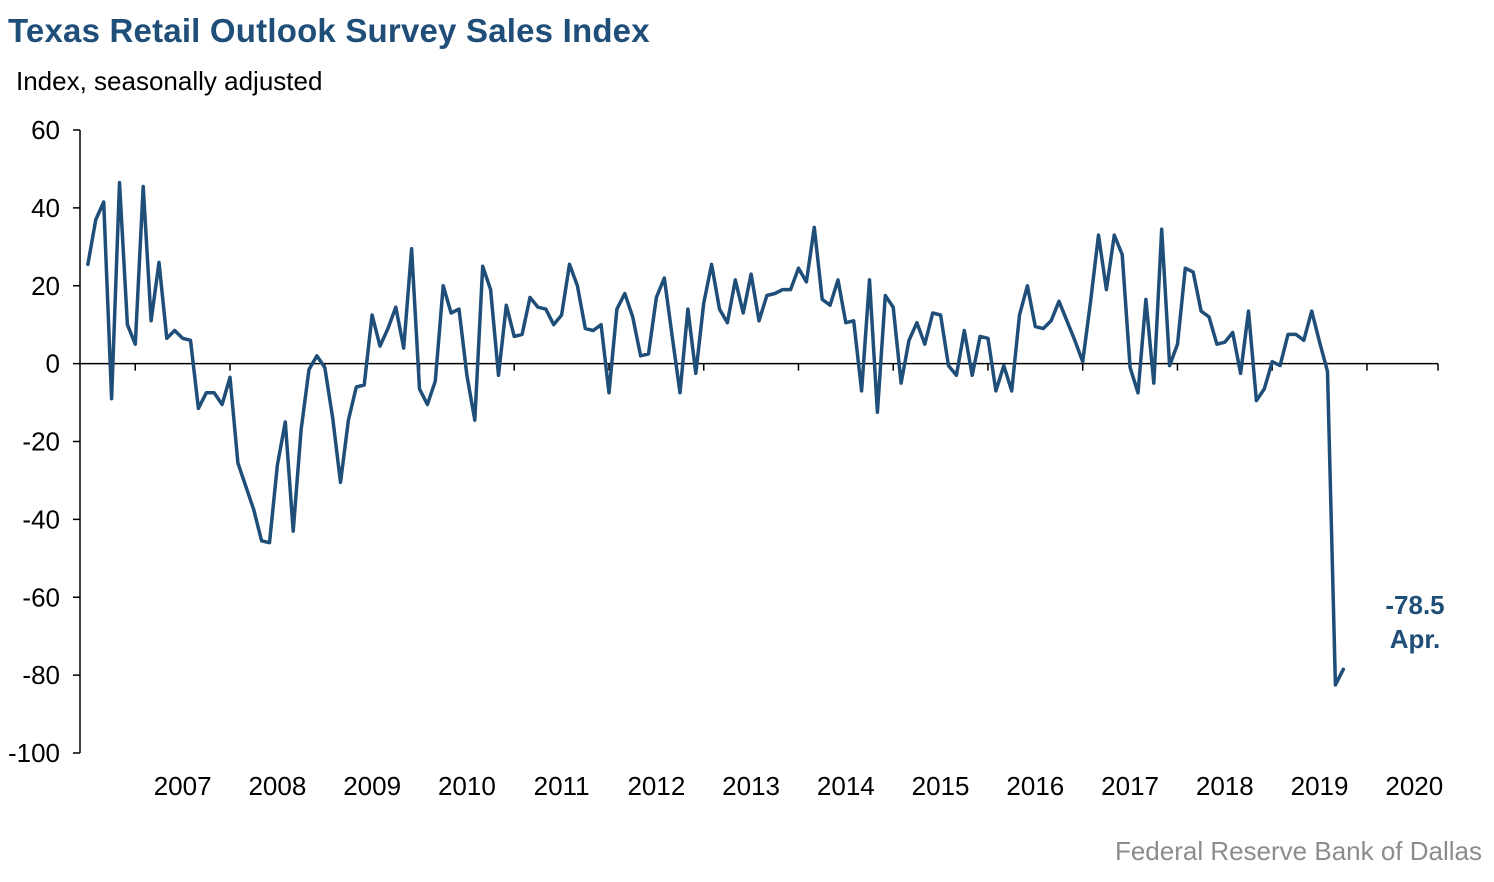  What do you see at coordinates (41, 519) in the screenshot?
I see `y-tick-label: -40` at bounding box center [41, 519].